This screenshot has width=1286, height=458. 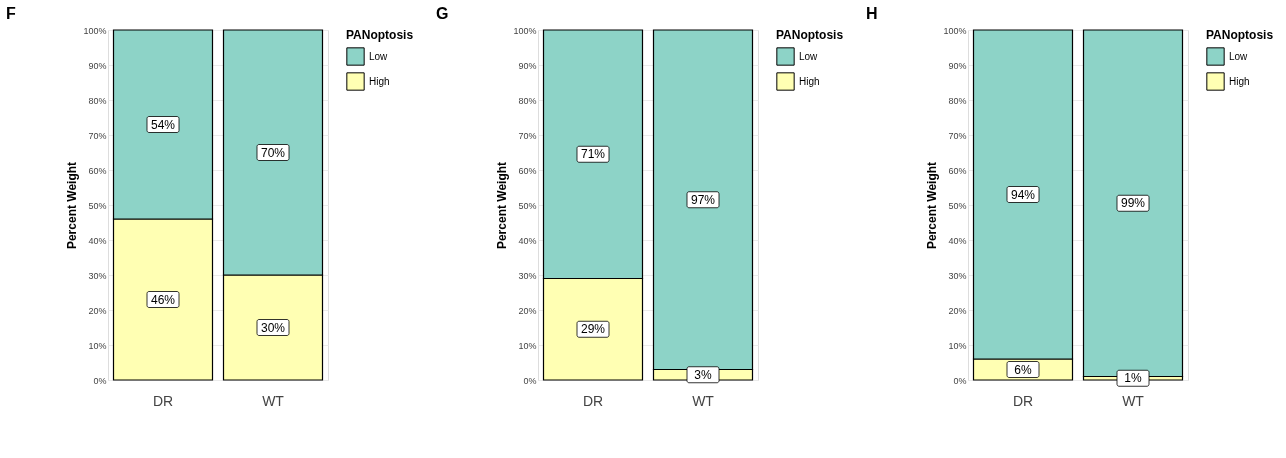 What do you see at coordinates (273, 327) in the screenshot?
I see `data-label: 30%` at bounding box center [273, 327].